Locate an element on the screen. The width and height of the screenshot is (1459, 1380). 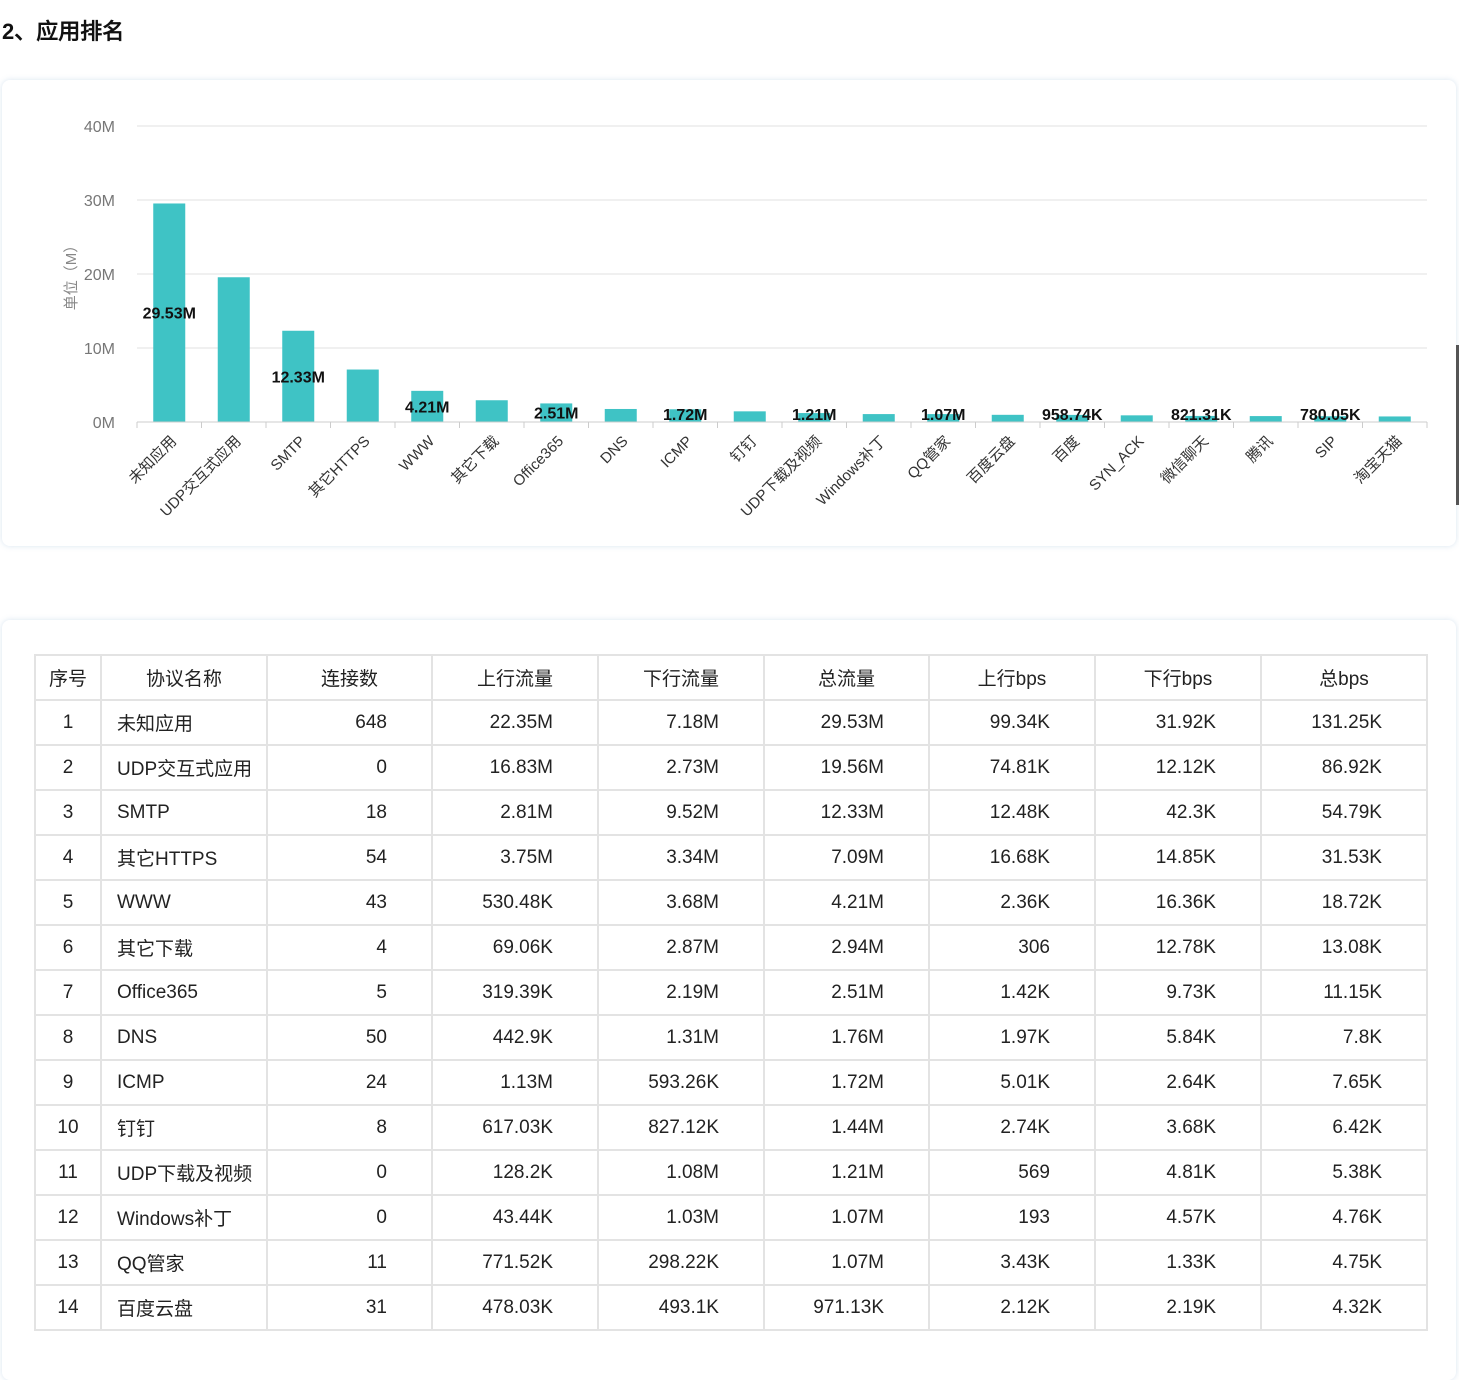
value-cell: 1.97K is located at coordinates (1012, 1037).